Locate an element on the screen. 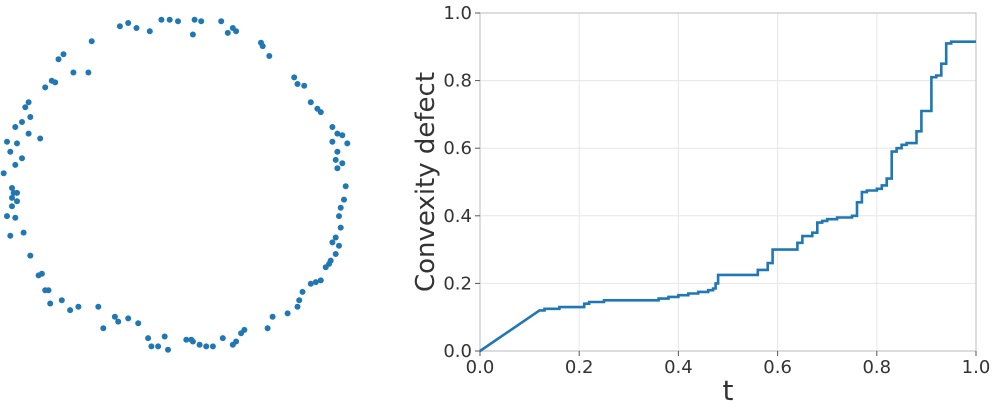  y-tick-label: 0.2 is located at coordinates (457, 283).